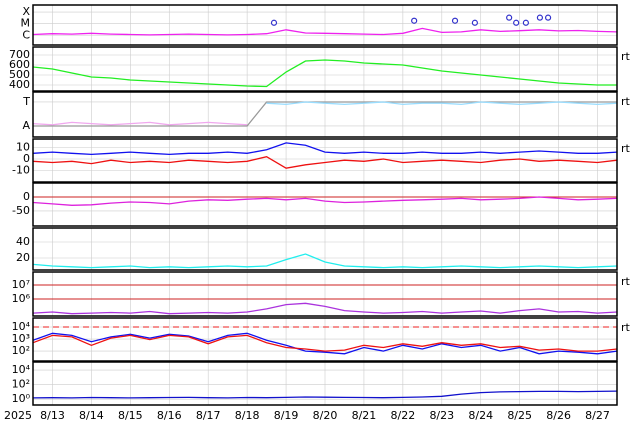 Image resolution: width=634 pixels, height=424 pixels. I want to click on y-tick-label: C, so click(26, 34).